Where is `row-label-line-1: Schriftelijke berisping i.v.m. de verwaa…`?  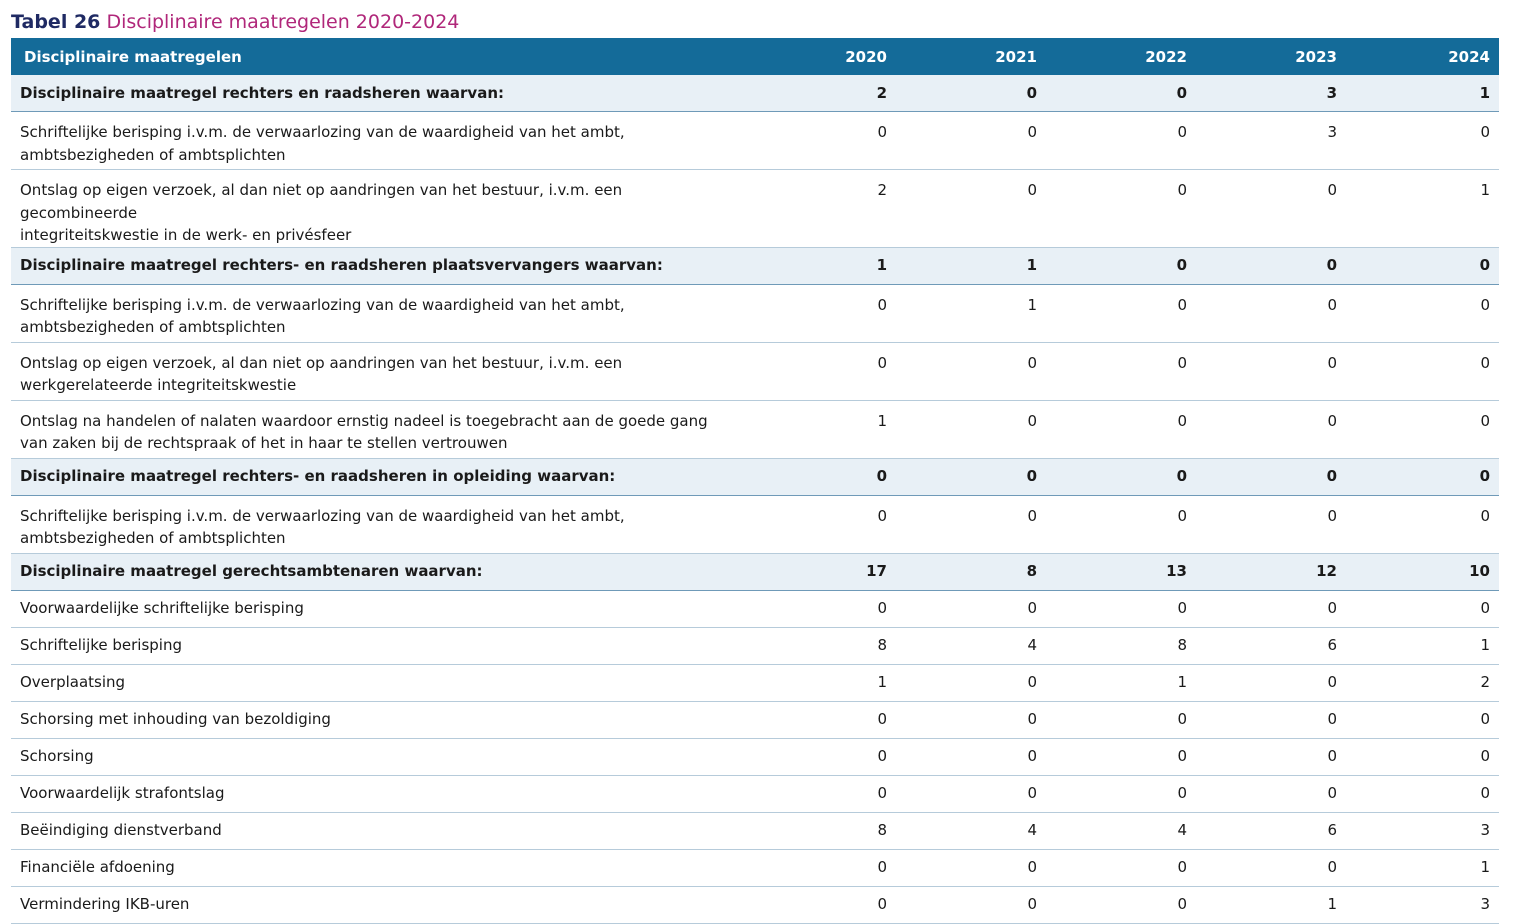
row-label-line-1: Schriftelijke berisping i.v.m. de verwaa… is located at coordinates (322, 515).